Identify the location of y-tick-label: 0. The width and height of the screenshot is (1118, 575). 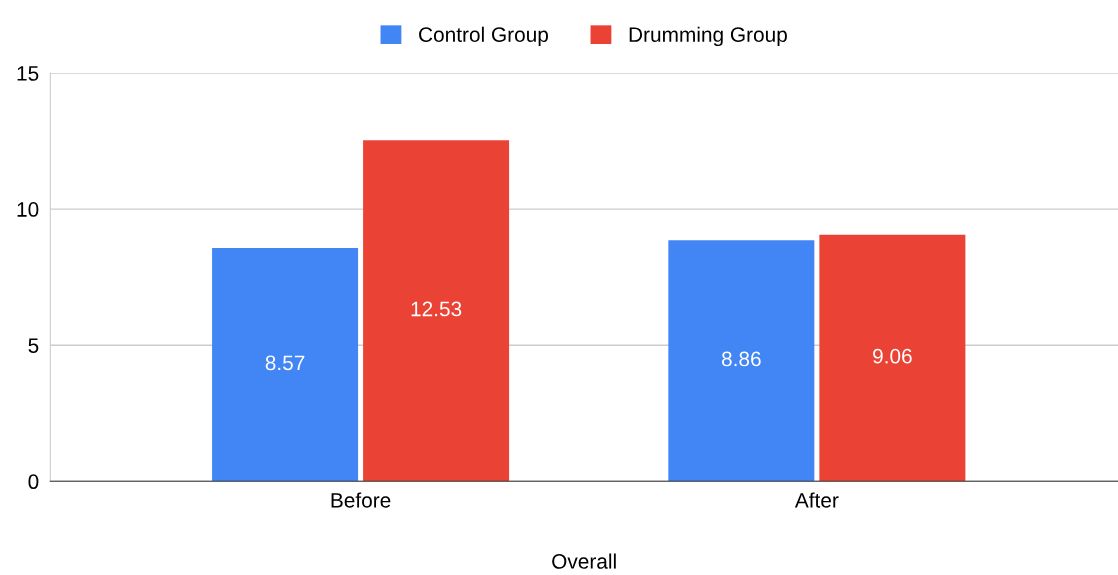
(33, 482).